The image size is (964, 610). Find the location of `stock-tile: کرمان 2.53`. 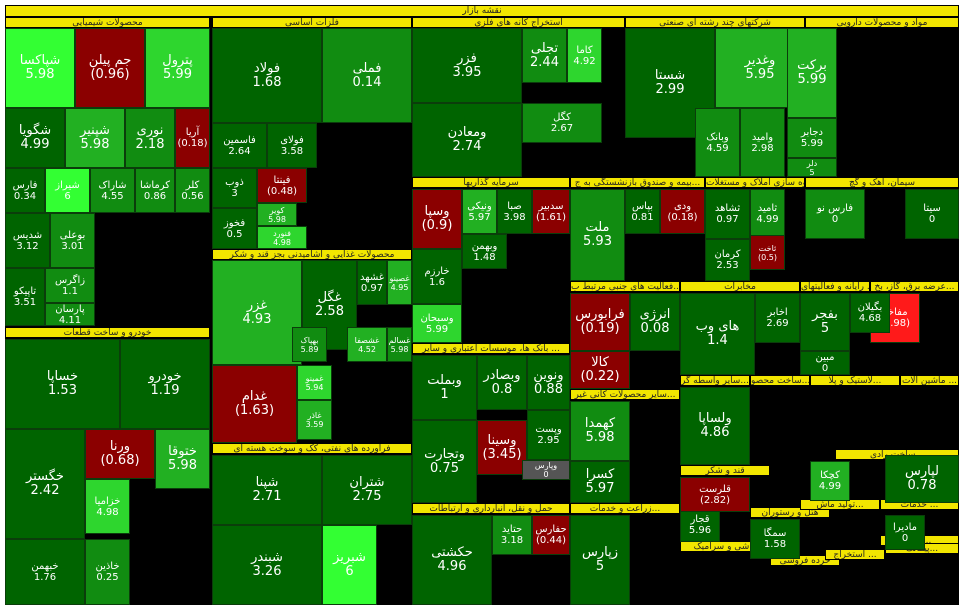

stock-tile: کرمان 2.53 is located at coordinates (727, 260).